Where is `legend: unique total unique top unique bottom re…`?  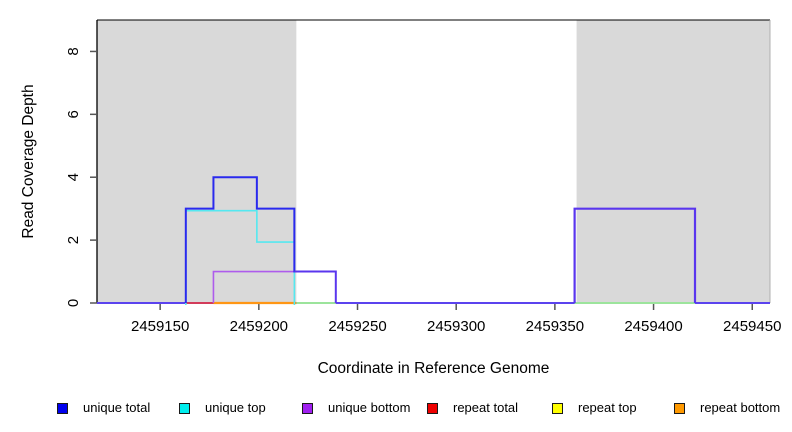
legend: unique total unique top unique bottom re… is located at coordinates (396, 410).